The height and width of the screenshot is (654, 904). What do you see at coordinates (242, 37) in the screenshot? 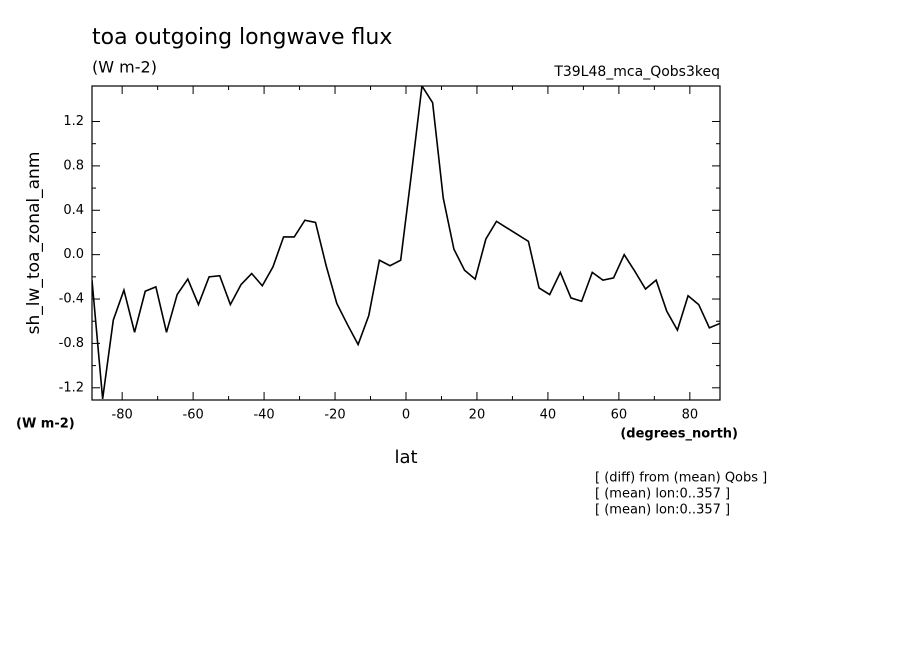
I see `chart-title: toa outgoing longwave flux` at bounding box center [242, 37].